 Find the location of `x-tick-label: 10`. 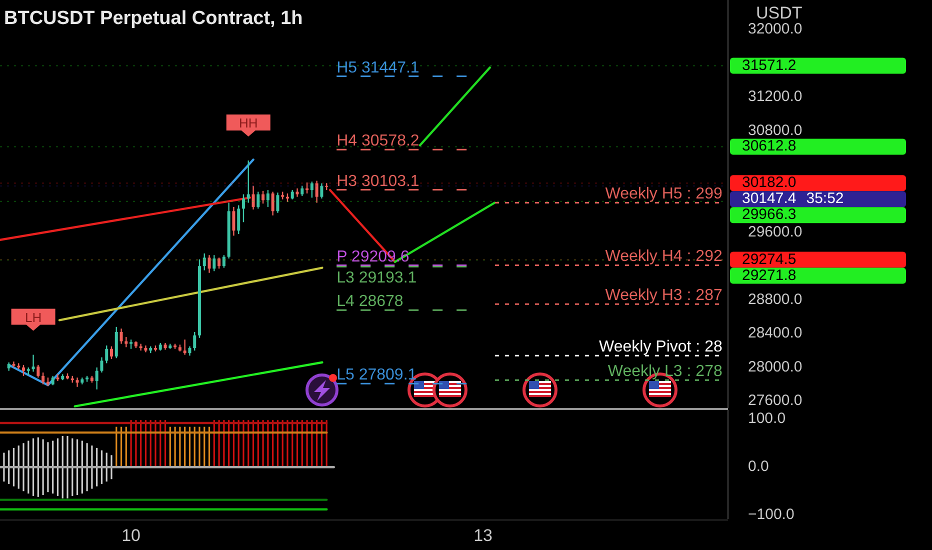

x-tick-label: 10 is located at coordinates (131, 535).